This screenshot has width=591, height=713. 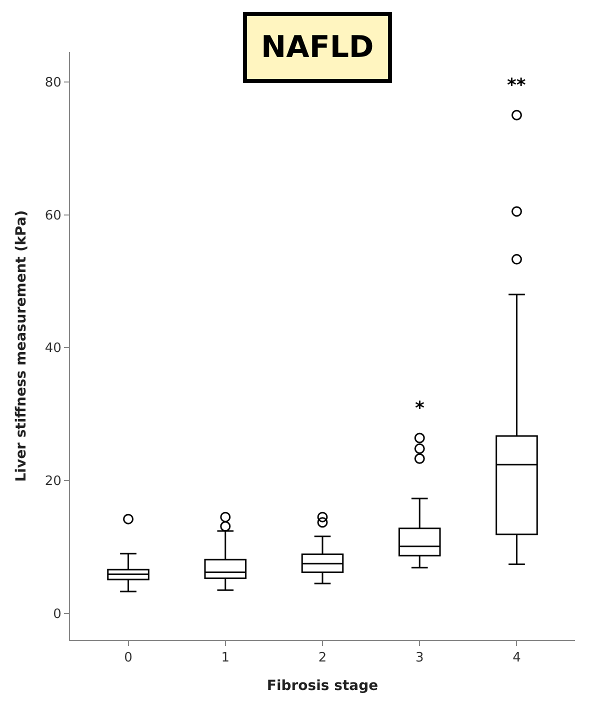 I want to click on y-tick-label: 60, so click(x=53, y=216).